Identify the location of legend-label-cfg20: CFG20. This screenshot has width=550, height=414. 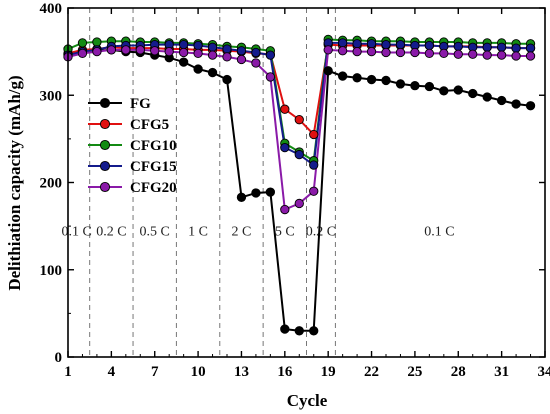
(153, 188).